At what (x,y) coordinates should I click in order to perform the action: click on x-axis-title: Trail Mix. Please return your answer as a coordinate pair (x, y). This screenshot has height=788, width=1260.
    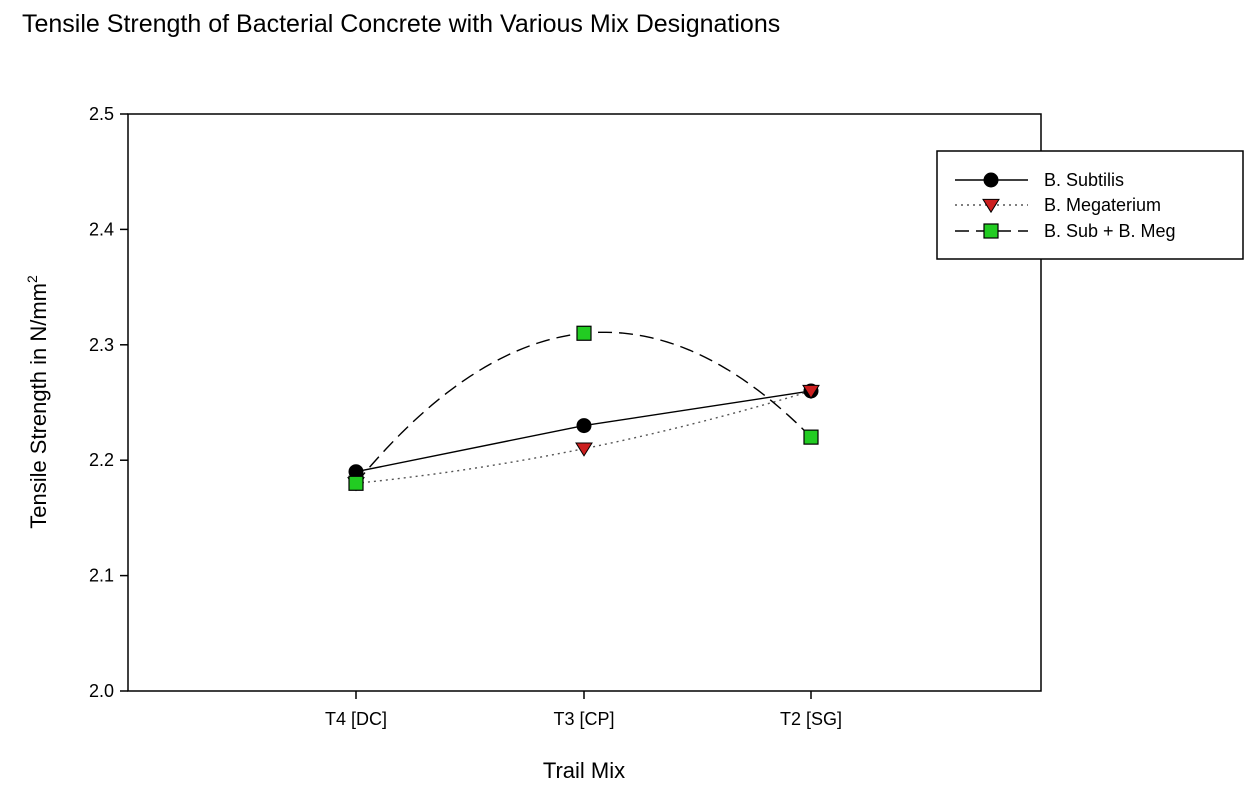
    Looking at the image, I should click on (584, 770).